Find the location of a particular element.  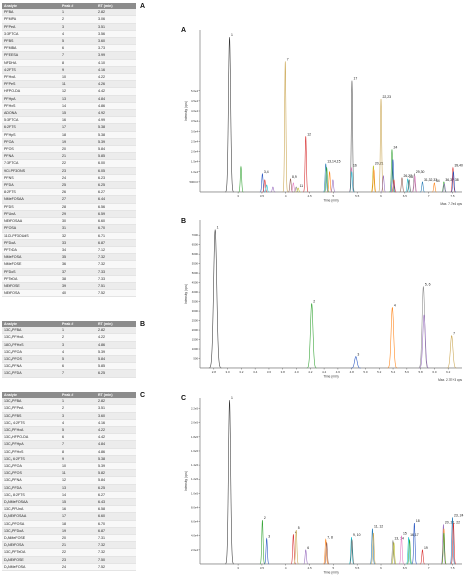

x-tick-label: 3 is located at coordinates (238, 196).